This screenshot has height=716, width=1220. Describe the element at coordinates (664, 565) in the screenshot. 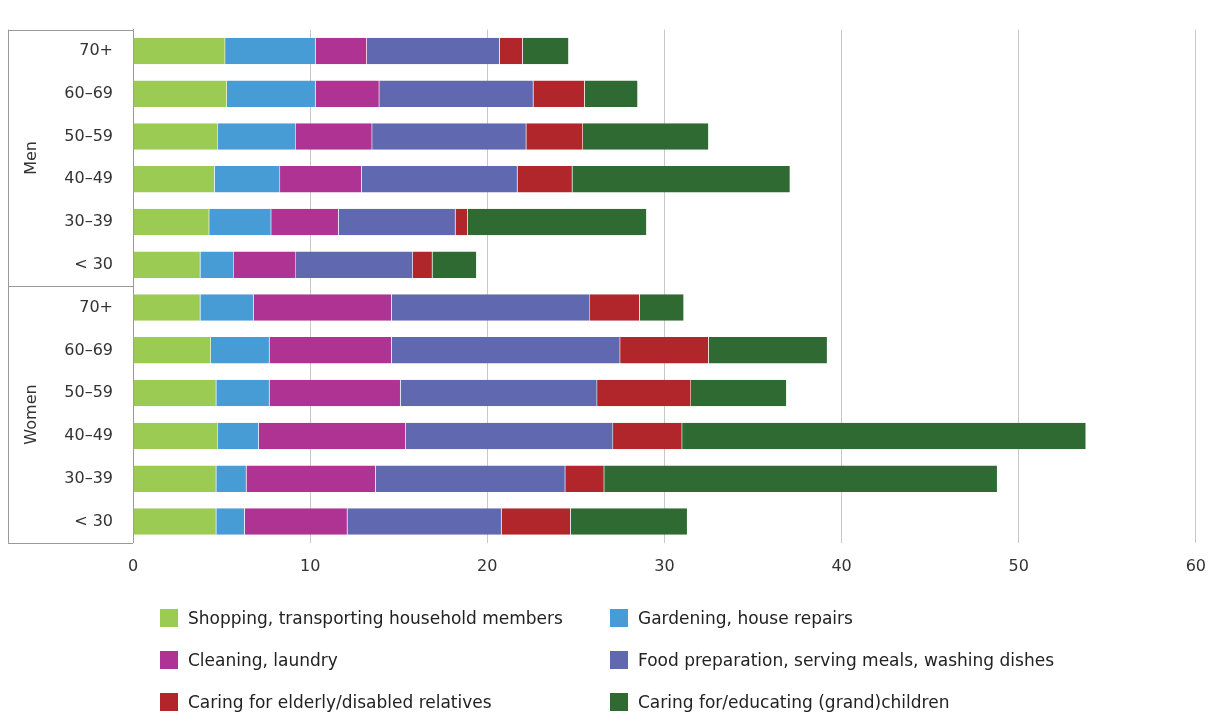

I see `x-tick-label: 30` at that location.